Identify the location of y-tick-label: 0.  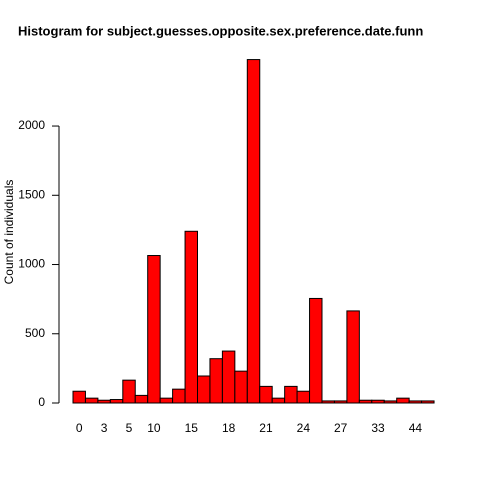
(41, 402).